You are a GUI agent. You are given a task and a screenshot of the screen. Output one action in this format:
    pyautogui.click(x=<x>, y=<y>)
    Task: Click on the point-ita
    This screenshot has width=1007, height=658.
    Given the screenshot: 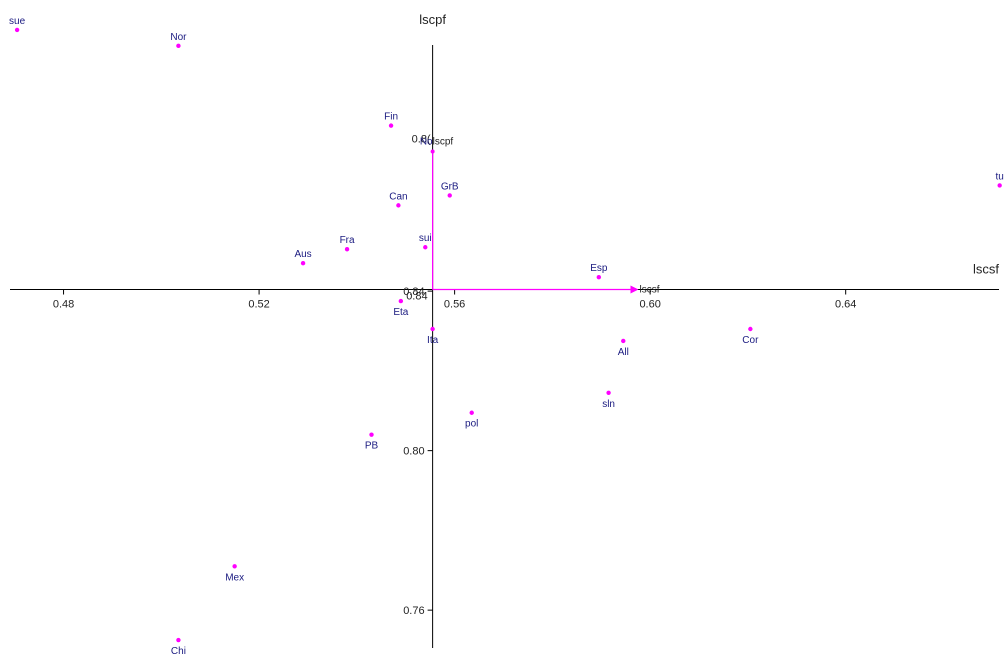 What is the action you would take?
    pyautogui.click(x=432, y=329)
    